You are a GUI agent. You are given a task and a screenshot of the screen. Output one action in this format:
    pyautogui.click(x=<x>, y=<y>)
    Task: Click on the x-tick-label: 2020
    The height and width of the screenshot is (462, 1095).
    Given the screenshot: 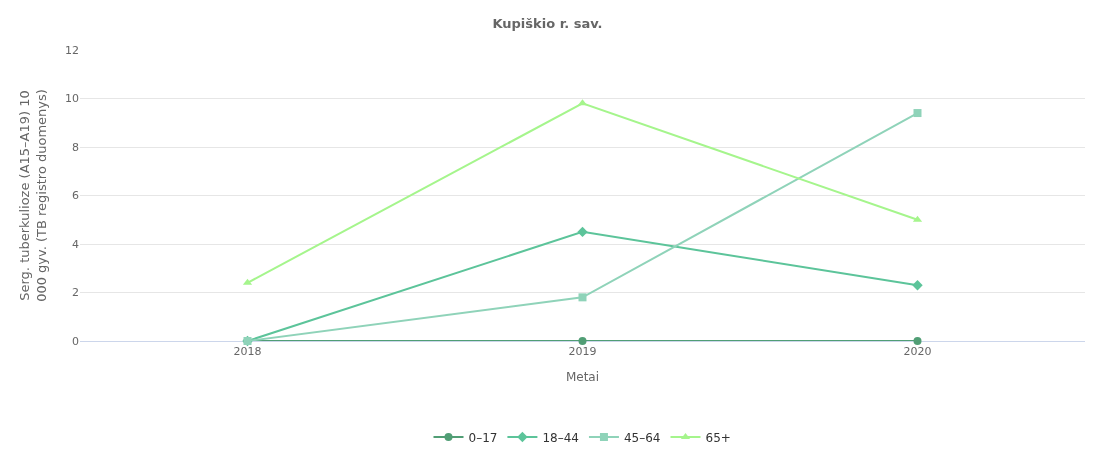 What is the action you would take?
    pyautogui.click(x=917, y=352)
    